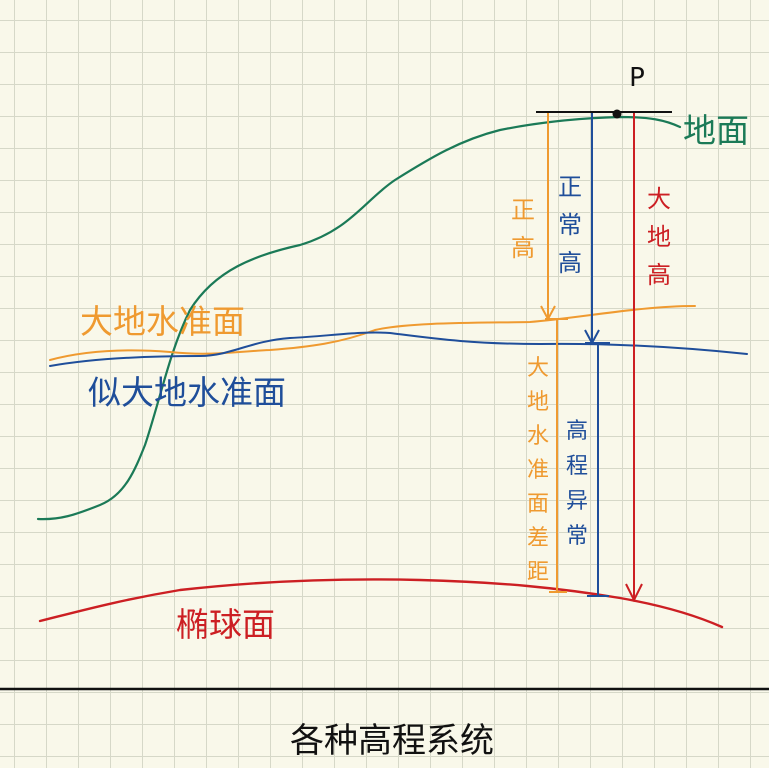 The image size is (769, 768). I want to click on v-geod-char: 大, so click(659, 199).